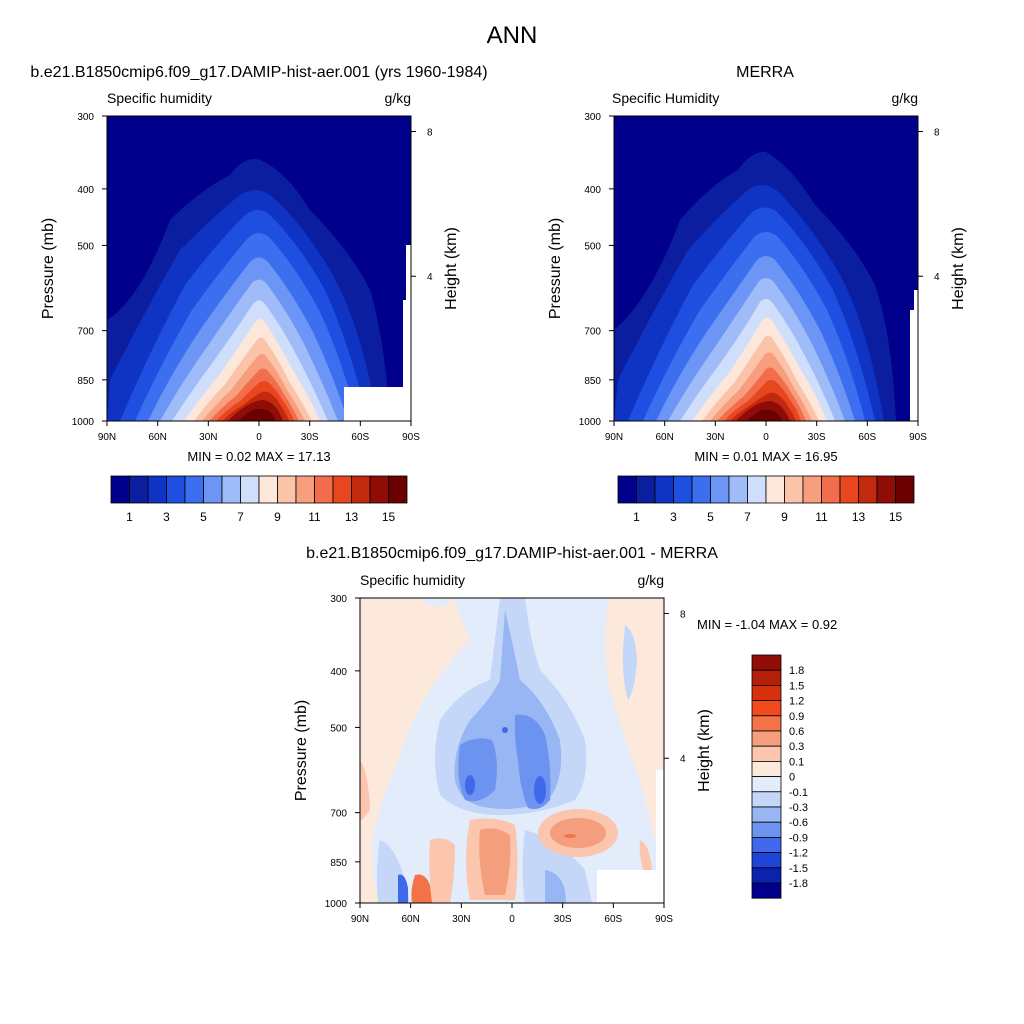  What do you see at coordinates (166, 517) in the screenshot?
I see `colorbar-label: 3` at bounding box center [166, 517].